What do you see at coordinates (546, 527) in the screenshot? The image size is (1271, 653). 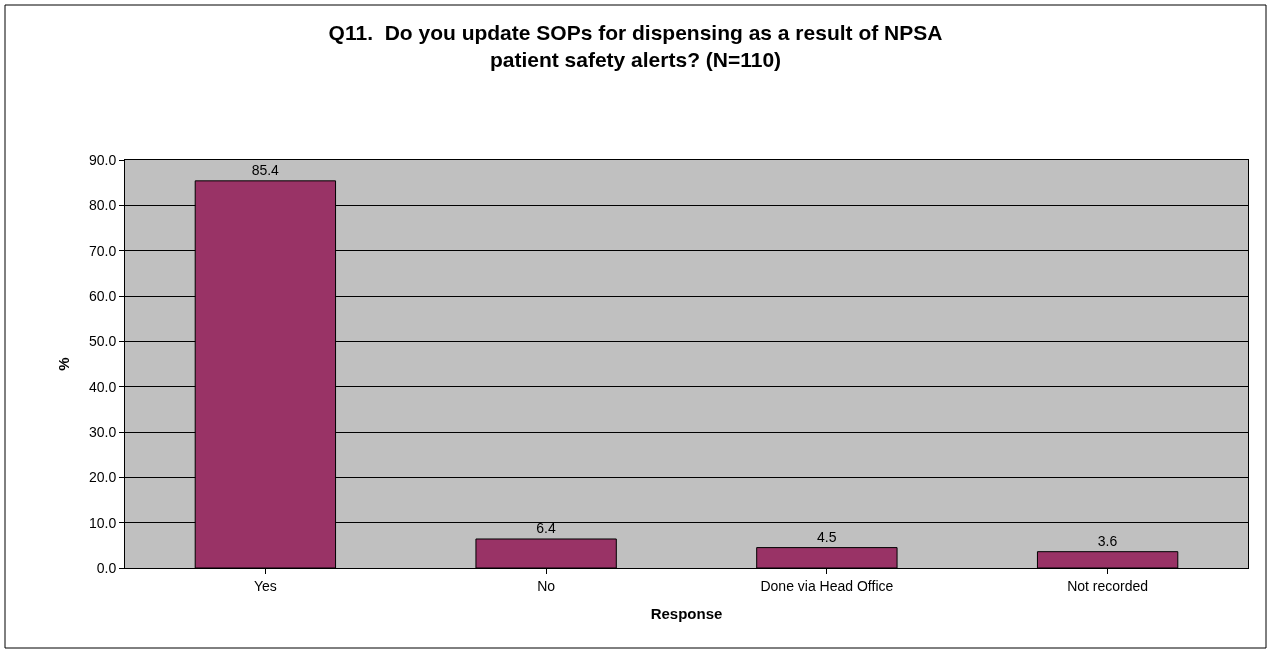 I see `data-label: 6.4` at bounding box center [546, 527].